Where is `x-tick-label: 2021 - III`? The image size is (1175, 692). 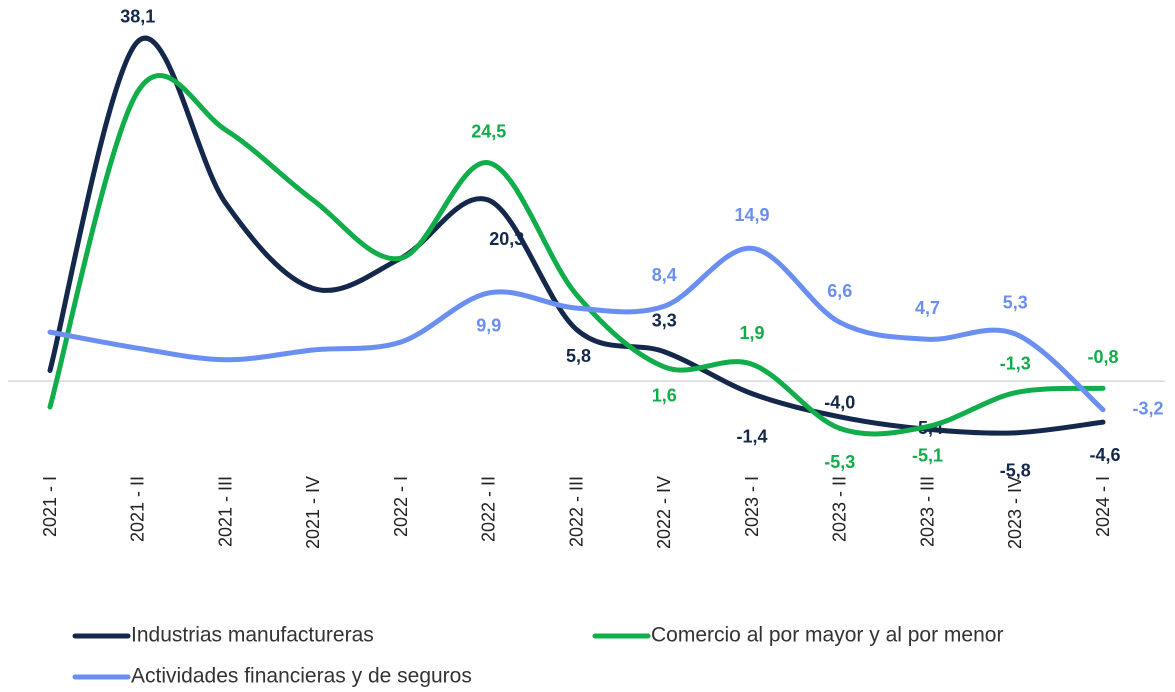 x-tick-label: 2021 - III is located at coordinates (225, 511).